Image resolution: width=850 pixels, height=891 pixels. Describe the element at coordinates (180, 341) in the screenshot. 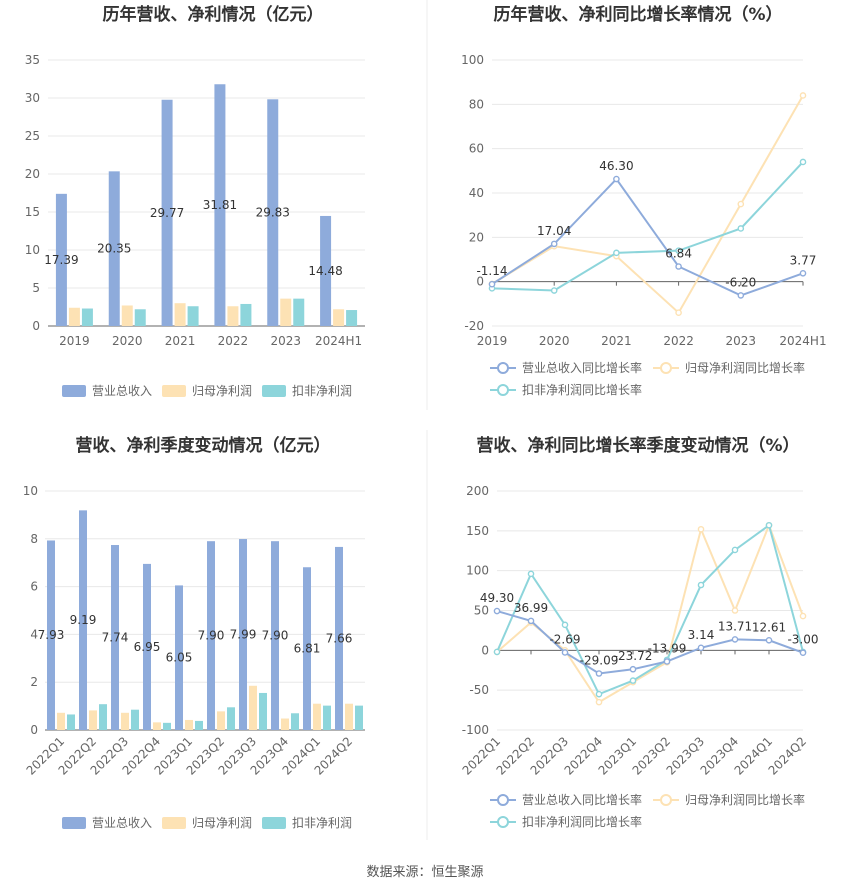

I see `x-tick-label: 2021` at that location.